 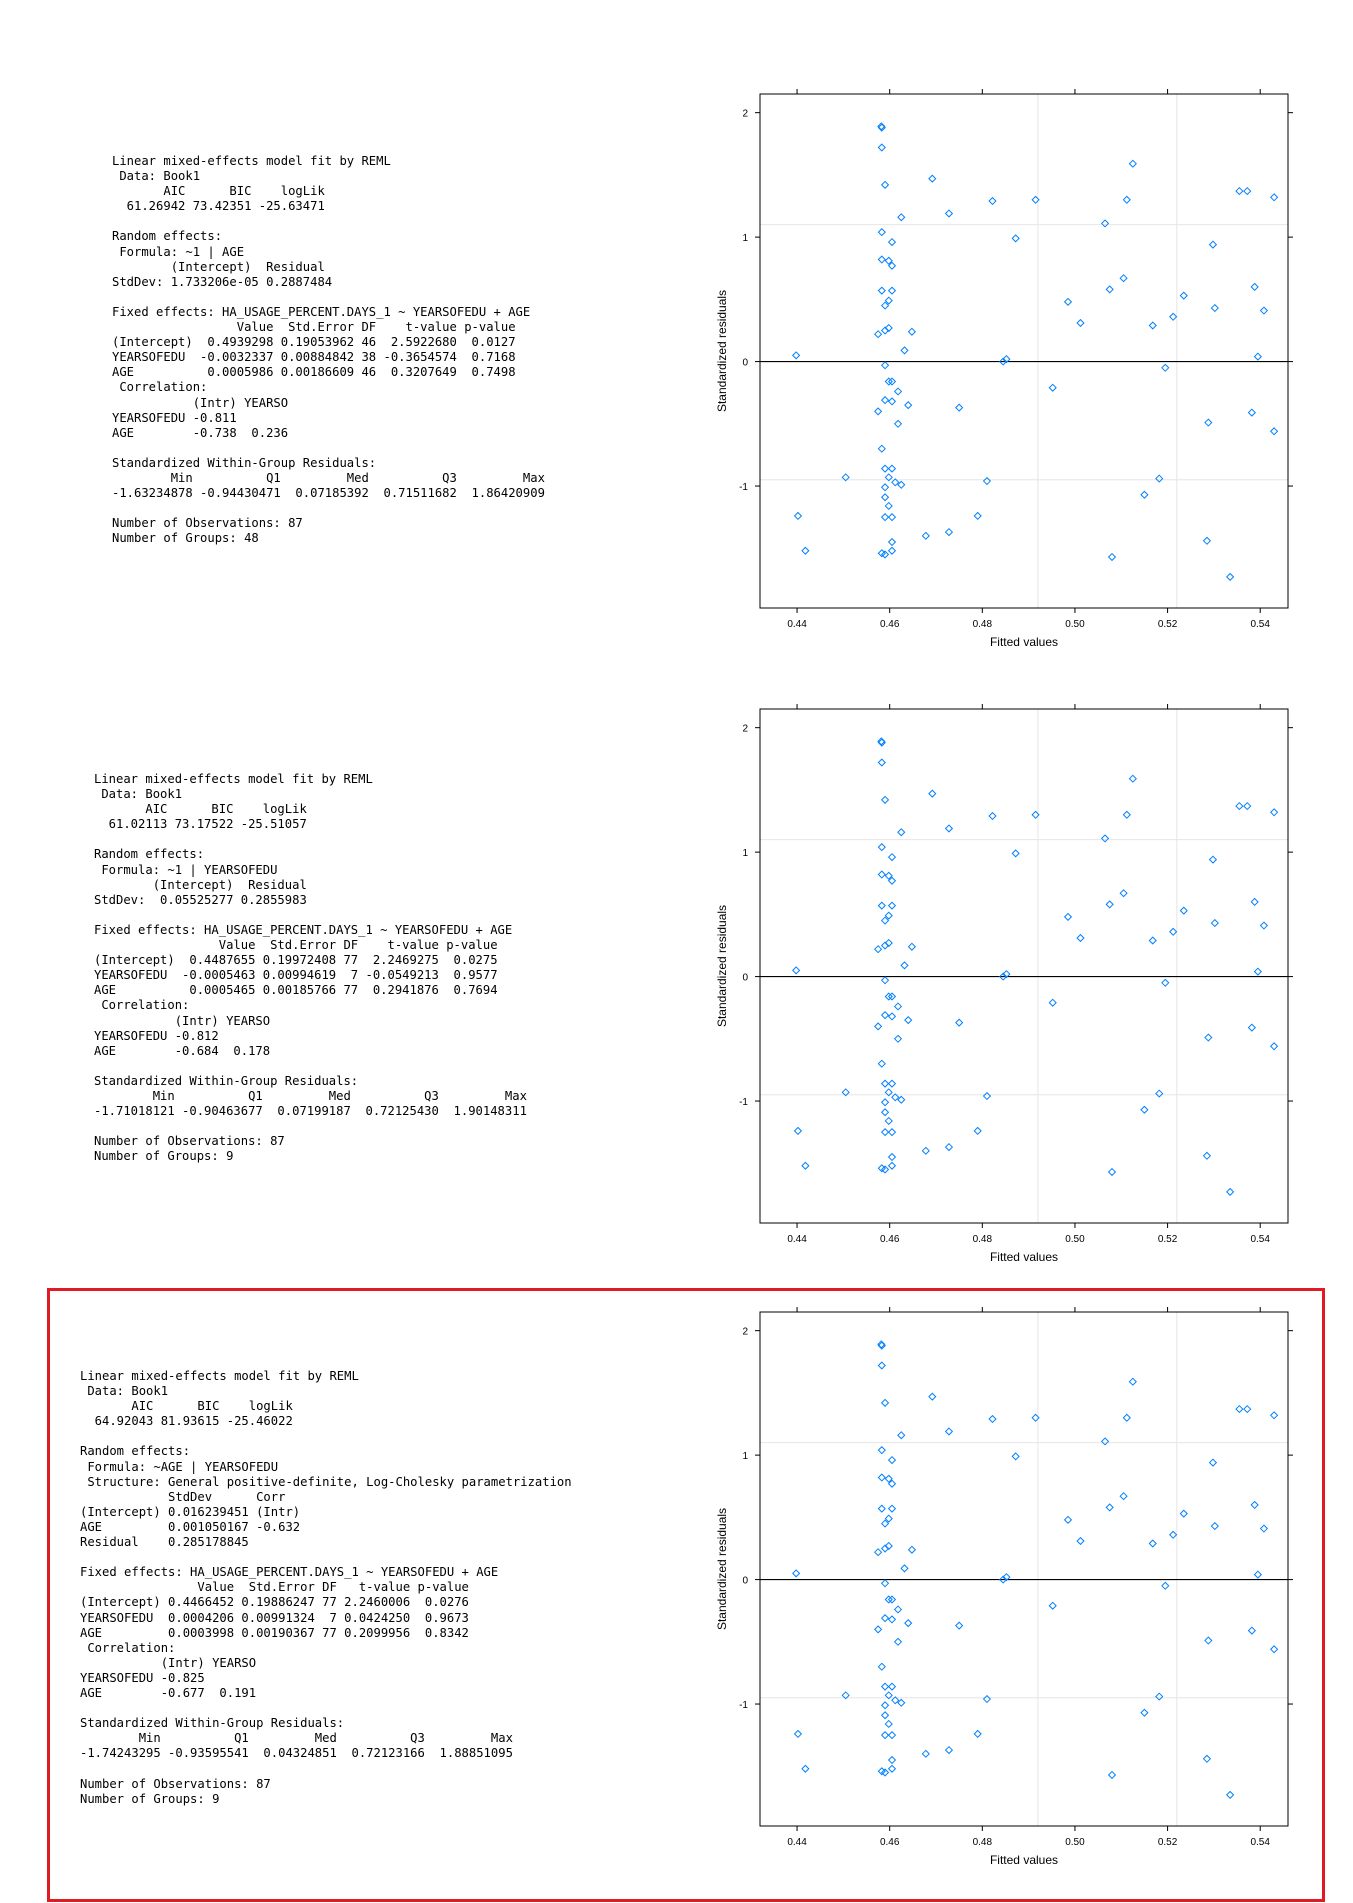 What do you see at coordinates (314, 327) in the screenshot?
I see `summary-line: Value Std.Error DF t-value p-value` at bounding box center [314, 327].